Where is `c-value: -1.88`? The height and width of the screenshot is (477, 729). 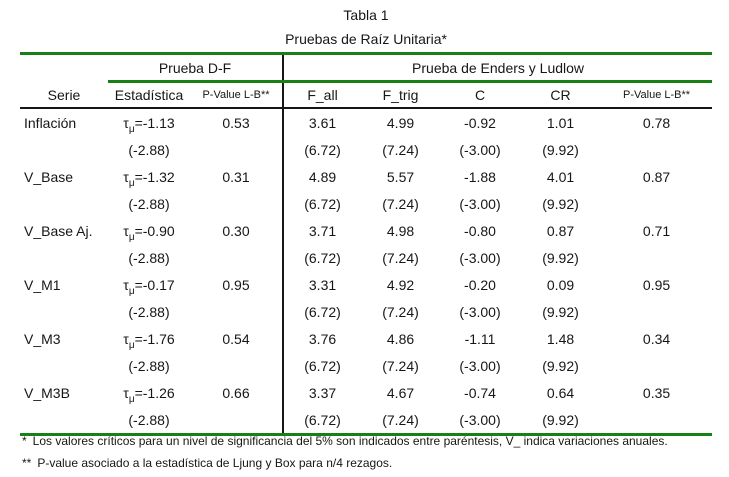
c-value: -1.88 is located at coordinates (480, 176).